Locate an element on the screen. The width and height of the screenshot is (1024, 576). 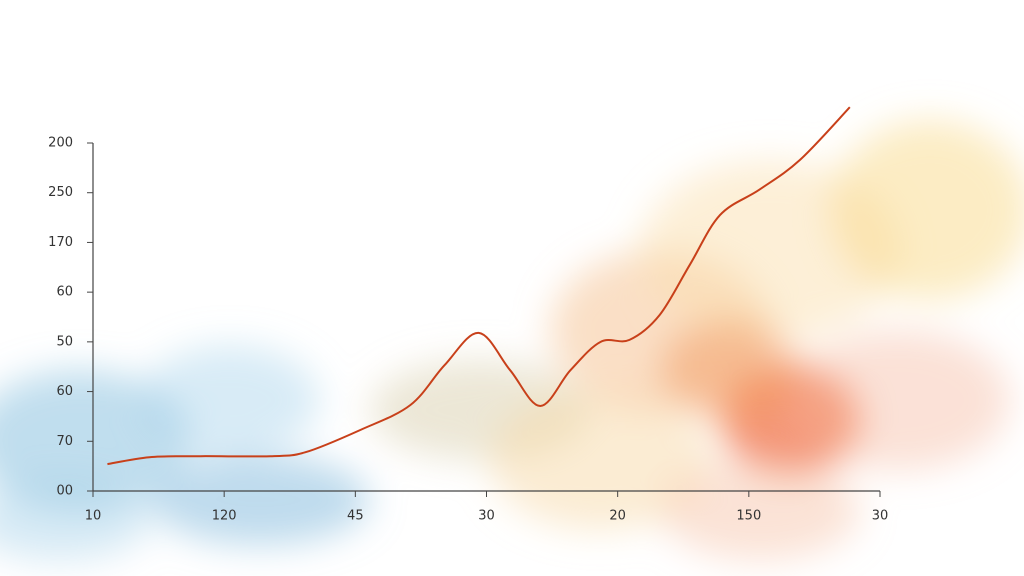
y-tick-label: 170 is located at coordinates (60, 242).